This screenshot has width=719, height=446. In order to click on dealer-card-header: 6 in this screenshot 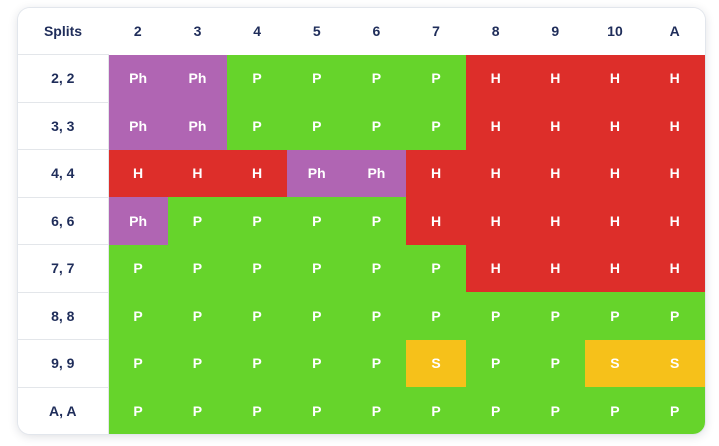, I will do `click(376, 31)`.